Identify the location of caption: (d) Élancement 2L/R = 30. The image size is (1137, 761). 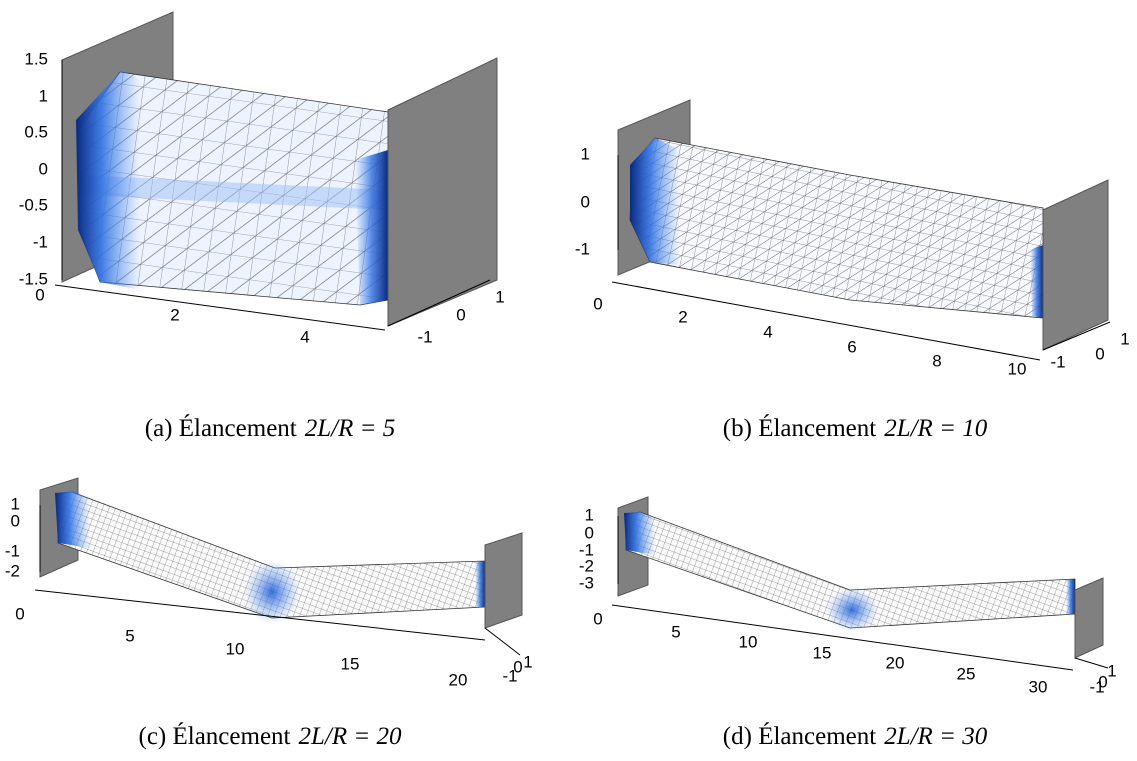
(855, 736).